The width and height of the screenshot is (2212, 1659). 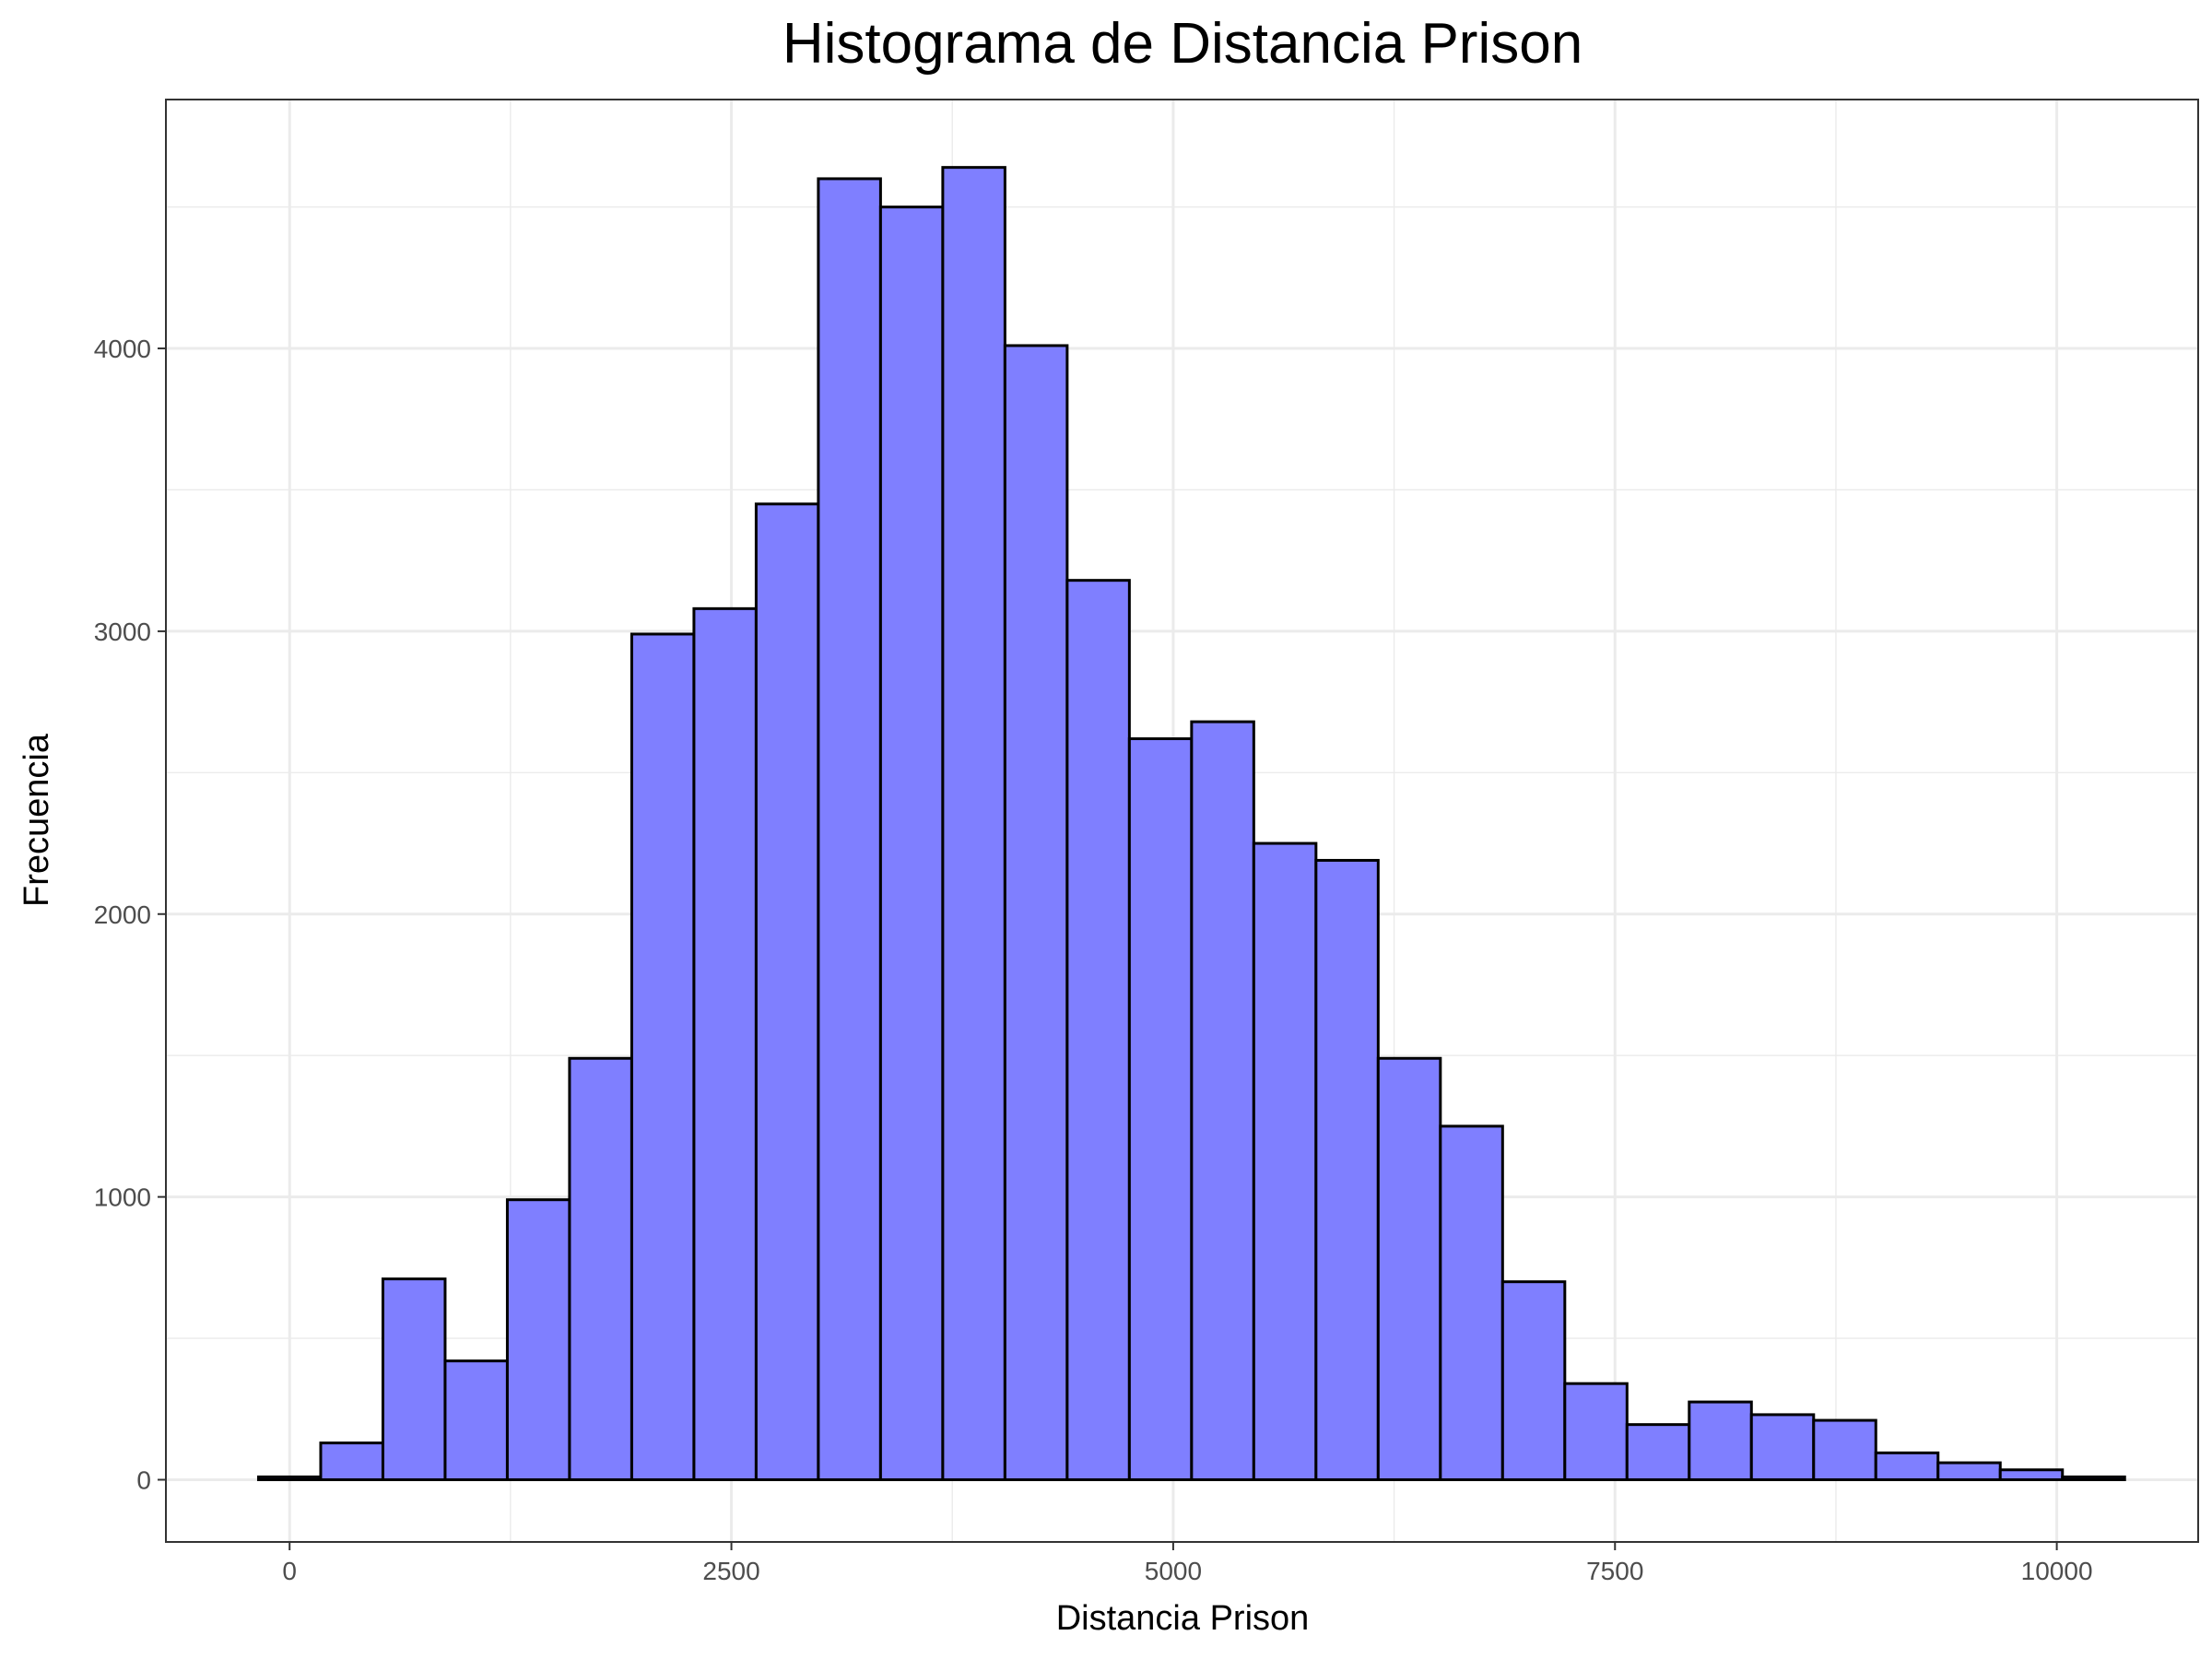 I want to click on x-axis-ticks: 0 2500 5000 7500 10000, so click(x=1187, y=1563).